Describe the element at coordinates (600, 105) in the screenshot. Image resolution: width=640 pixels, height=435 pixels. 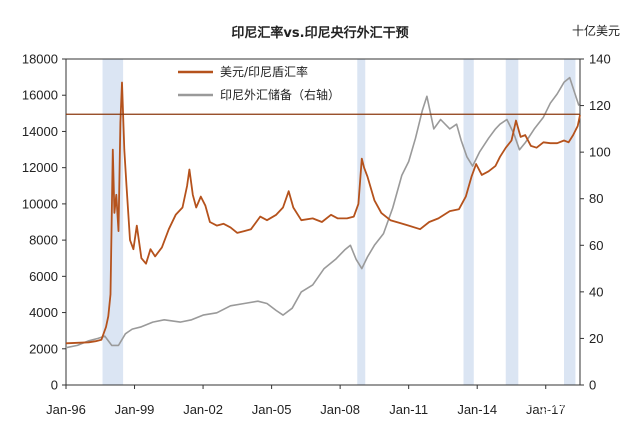
I see `right-tick-label: 120` at that location.